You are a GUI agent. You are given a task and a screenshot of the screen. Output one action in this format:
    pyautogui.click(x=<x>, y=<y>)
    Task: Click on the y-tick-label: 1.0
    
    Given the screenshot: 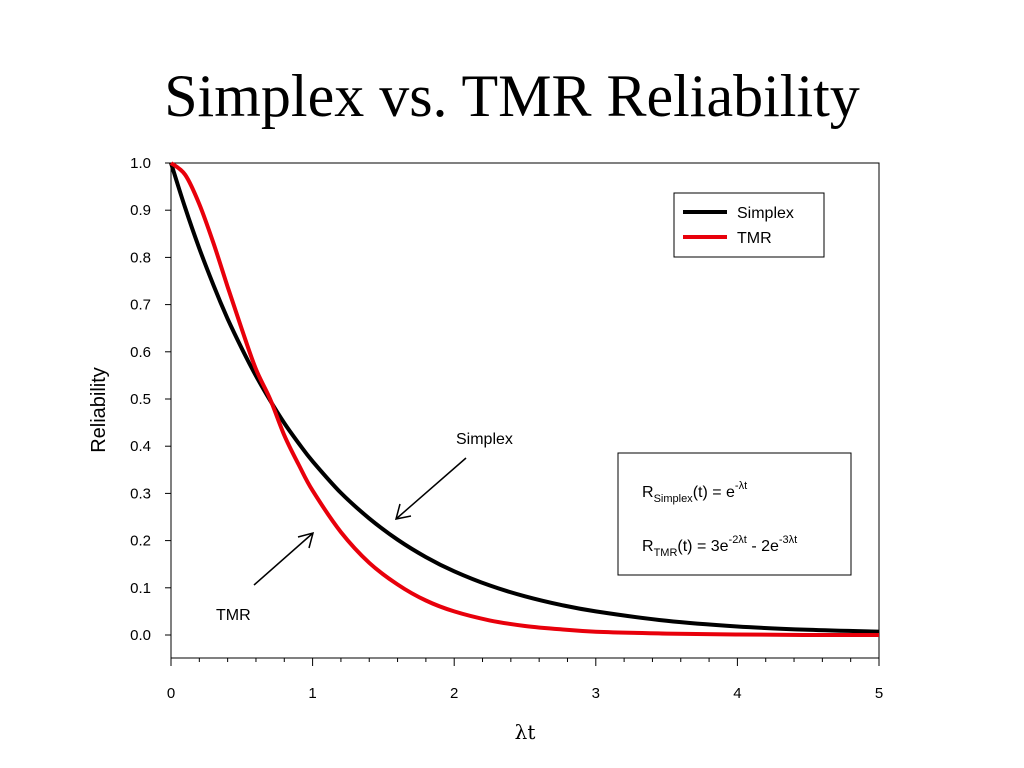 What is the action you would take?
    pyautogui.click(x=140, y=163)
    